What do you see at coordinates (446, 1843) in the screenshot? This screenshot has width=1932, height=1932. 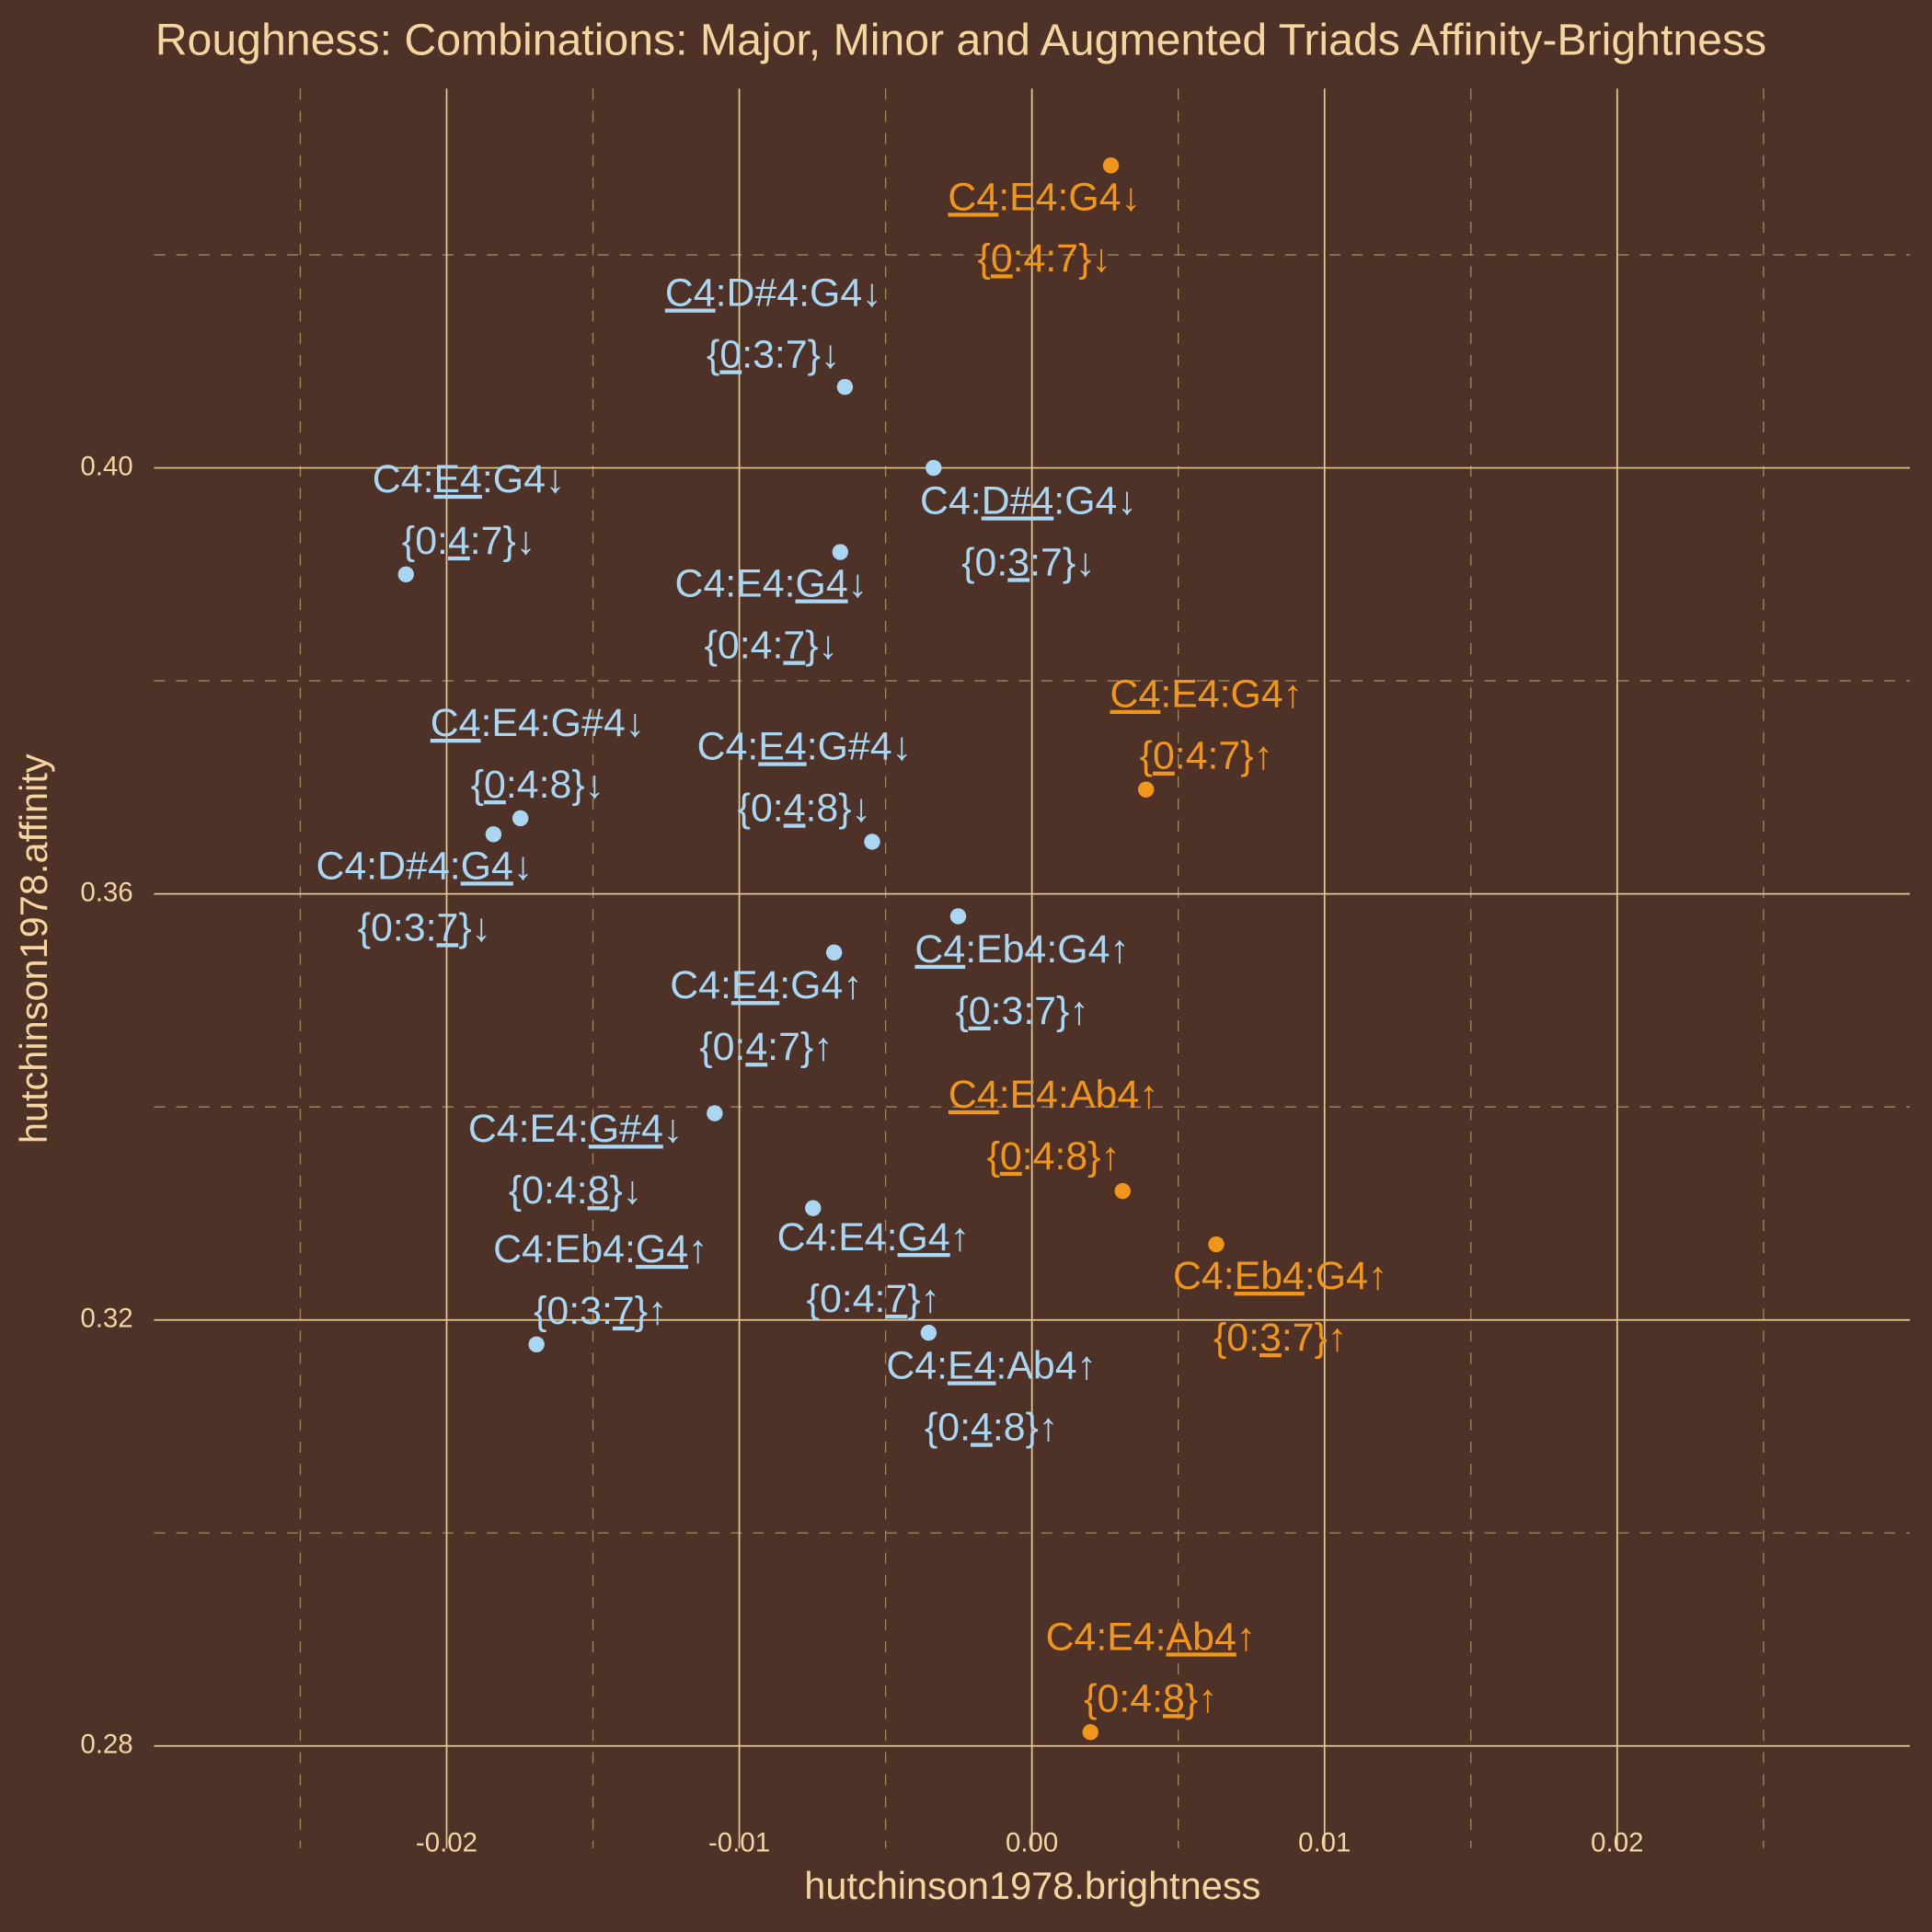 I see `x-tick-label: -0.02` at bounding box center [446, 1843].